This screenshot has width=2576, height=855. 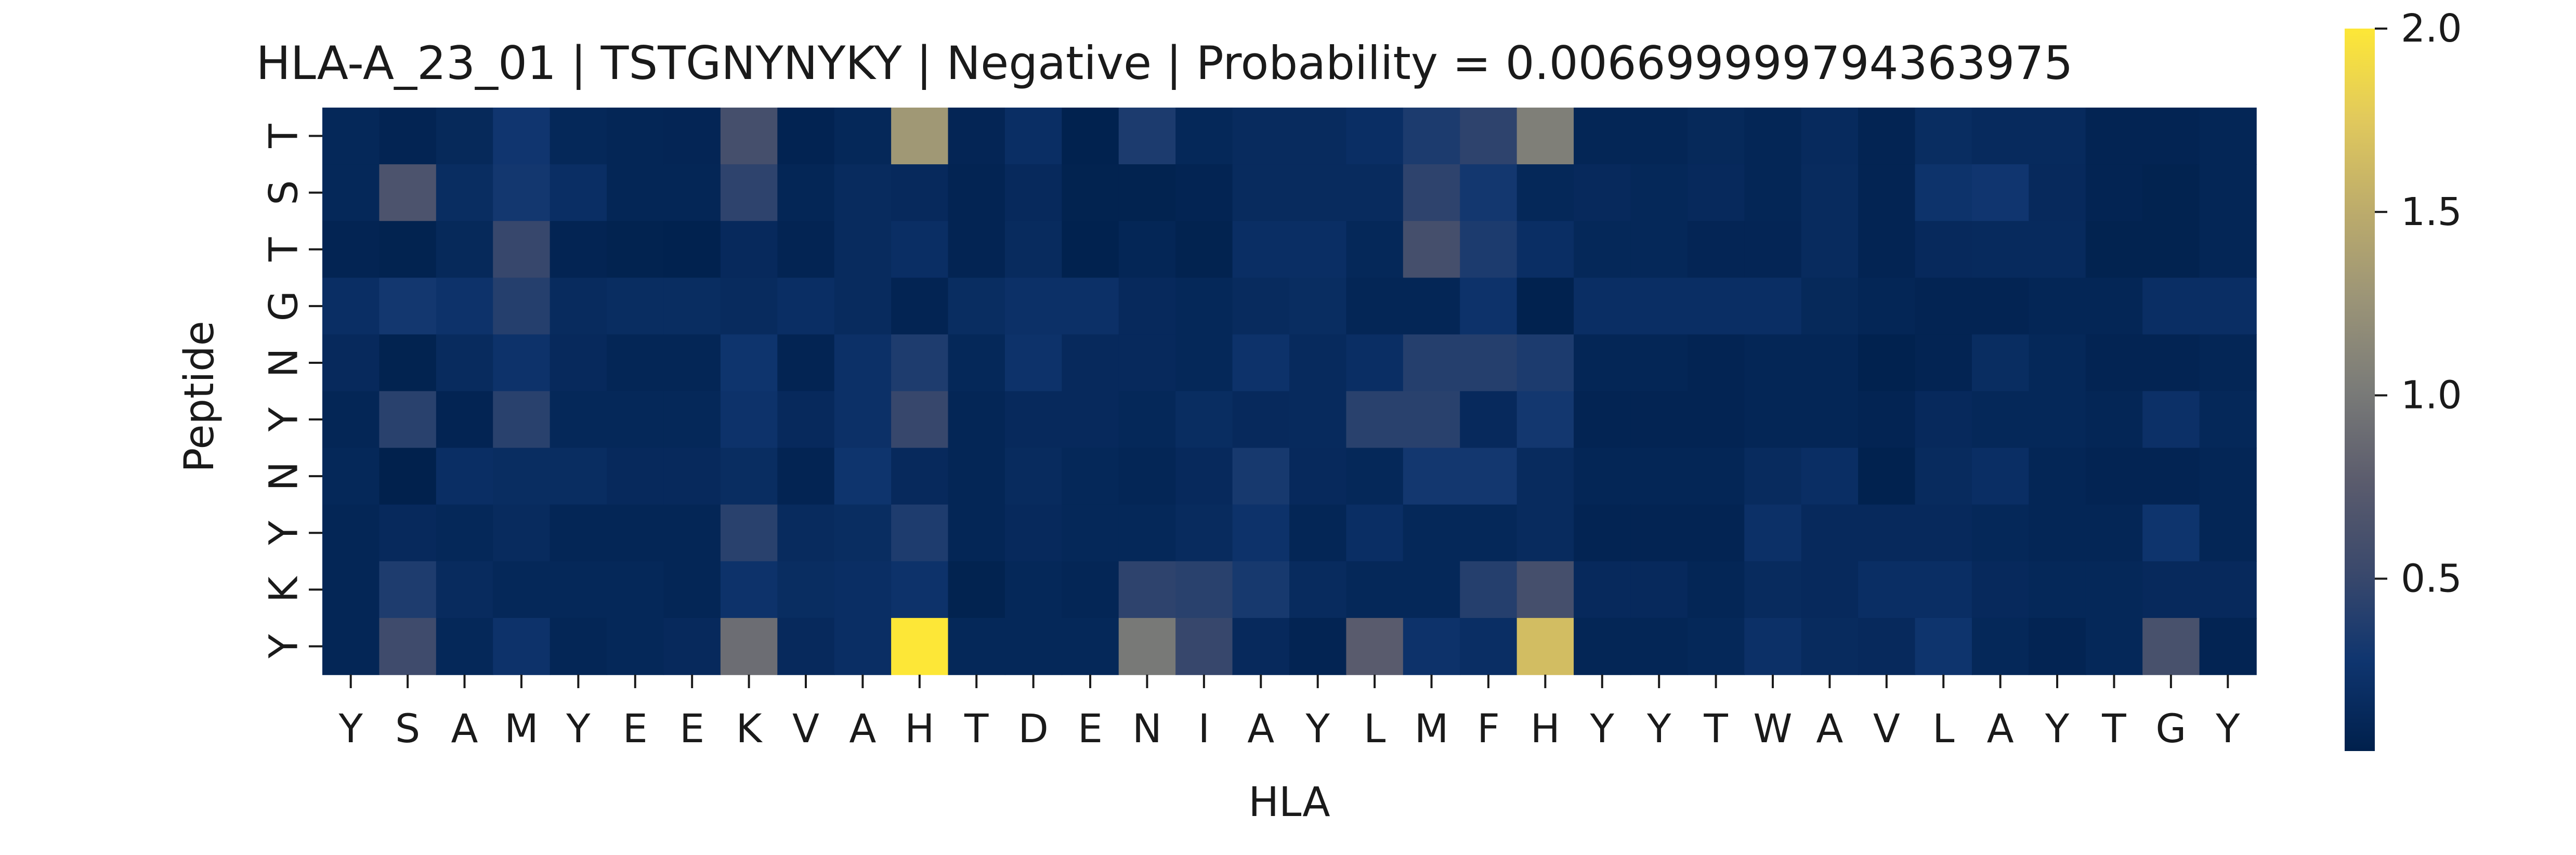 I want to click on y-axis-ticks: TSTGNYNYKY, so click(x=291, y=392).